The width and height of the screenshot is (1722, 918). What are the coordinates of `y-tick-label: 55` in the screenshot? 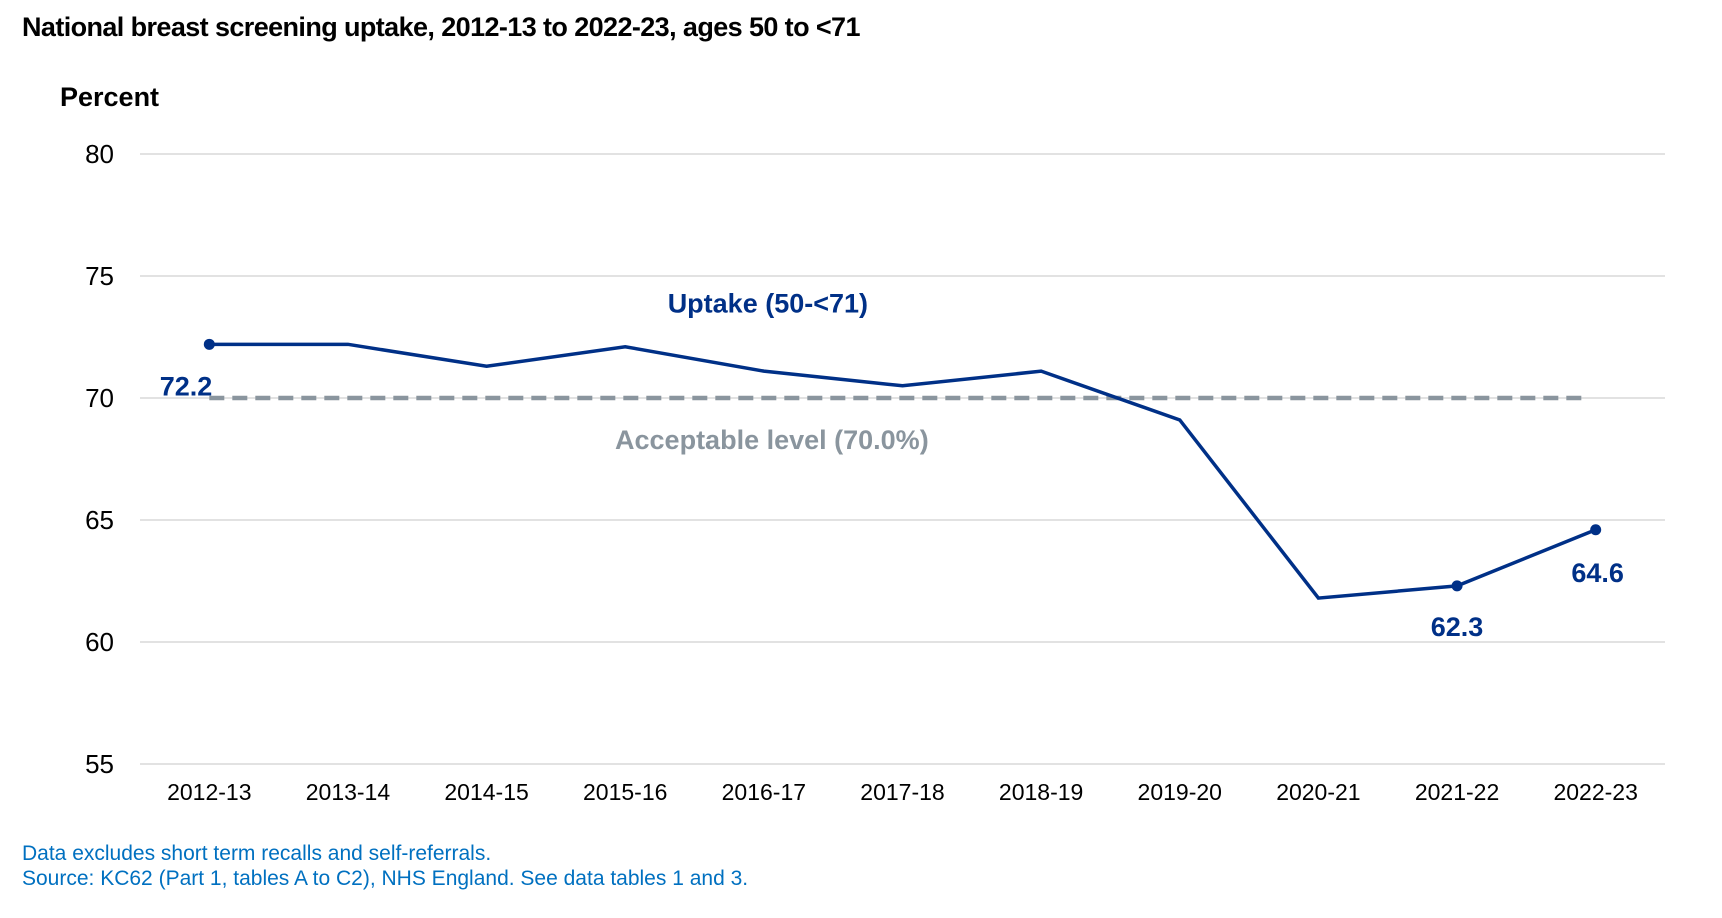 It's located at (99, 764).